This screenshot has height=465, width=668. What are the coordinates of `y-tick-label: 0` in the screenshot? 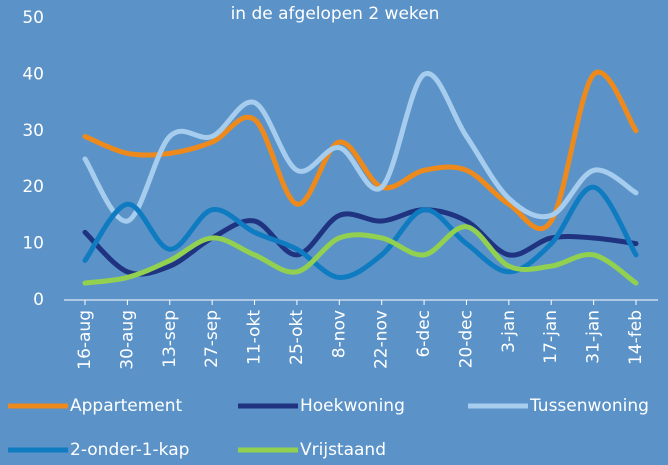 It's located at (38, 300).